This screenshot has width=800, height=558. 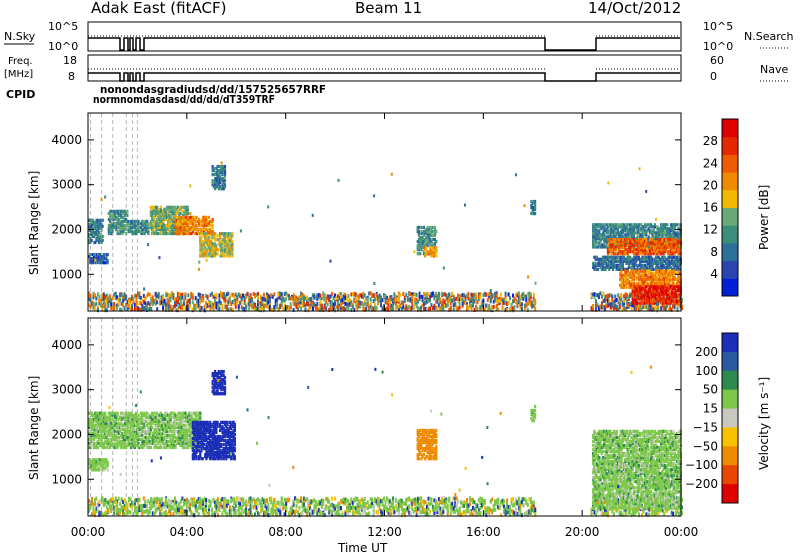 What do you see at coordinates (384, 77) in the screenshot?
I see `freq-trace` at bounding box center [384, 77].